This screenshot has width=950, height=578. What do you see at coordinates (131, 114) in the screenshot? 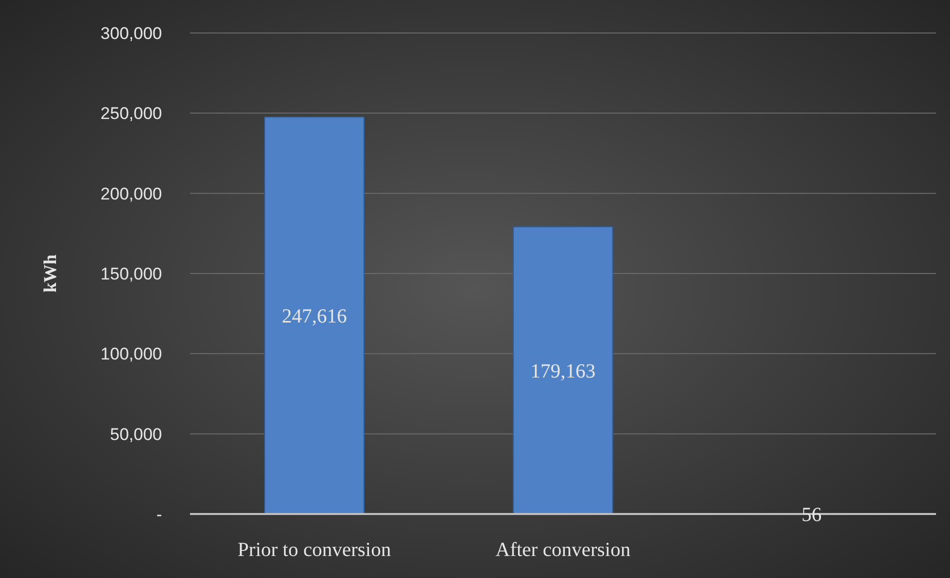
I see `y-tick-label: 250,000` at bounding box center [131, 114].